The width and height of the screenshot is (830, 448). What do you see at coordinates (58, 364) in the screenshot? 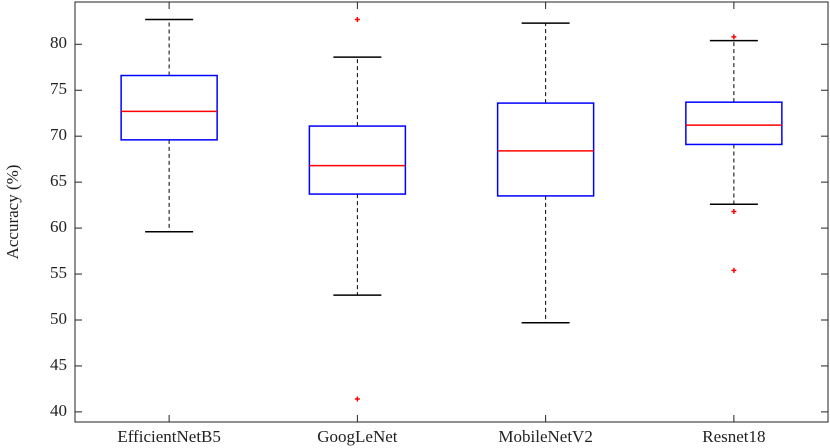
I see `y-tick-label: 45` at bounding box center [58, 364].